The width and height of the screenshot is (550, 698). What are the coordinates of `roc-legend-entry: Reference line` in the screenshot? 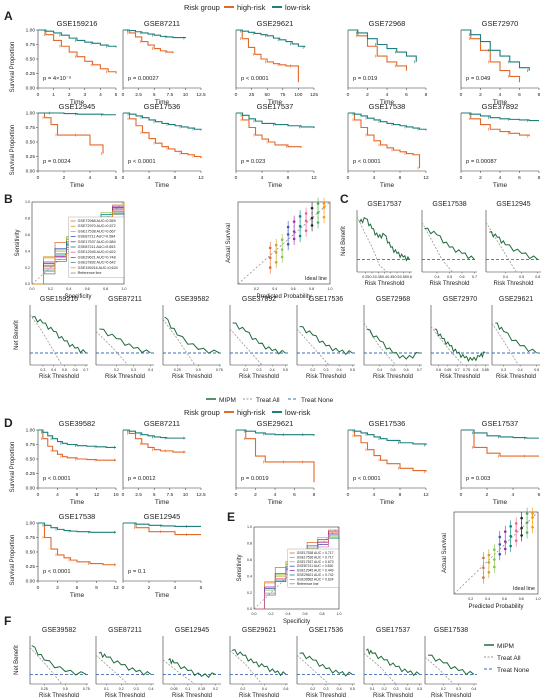 It's located at (90, 273).